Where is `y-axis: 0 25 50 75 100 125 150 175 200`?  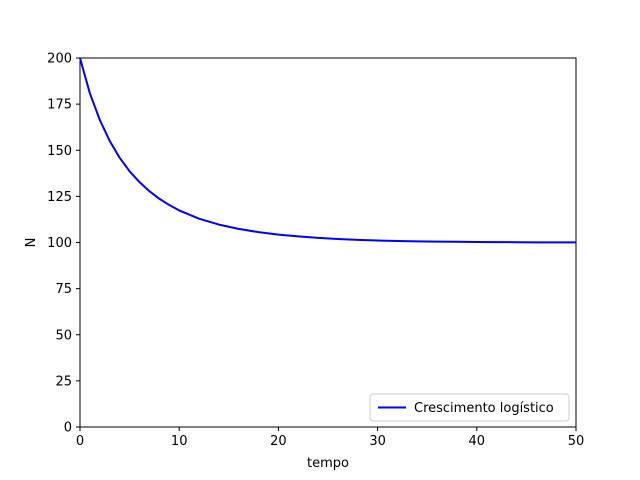
y-axis: 0 25 50 75 100 125 150 175 200 is located at coordinates (63, 244).